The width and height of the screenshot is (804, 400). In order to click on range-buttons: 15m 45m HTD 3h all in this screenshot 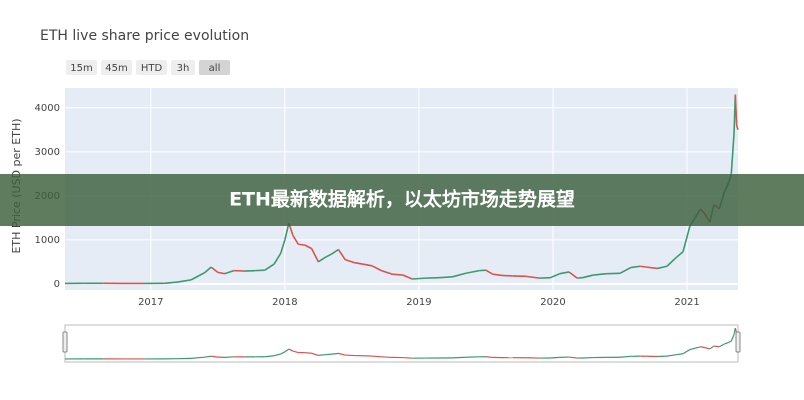, I will do `click(148, 67)`.